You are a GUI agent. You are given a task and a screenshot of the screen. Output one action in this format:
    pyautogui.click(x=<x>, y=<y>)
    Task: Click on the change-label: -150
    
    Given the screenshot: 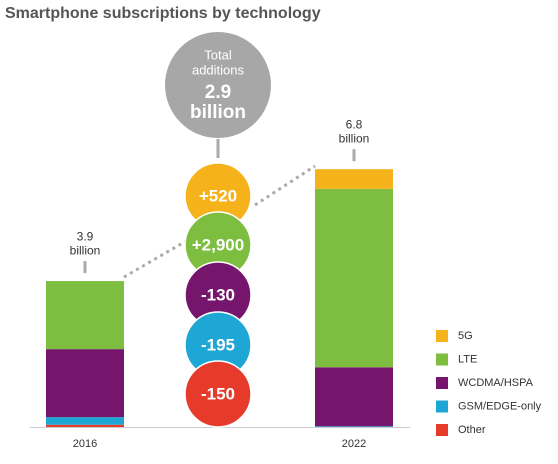 What is the action you would take?
    pyautogui.click(x=218, y=393)
    